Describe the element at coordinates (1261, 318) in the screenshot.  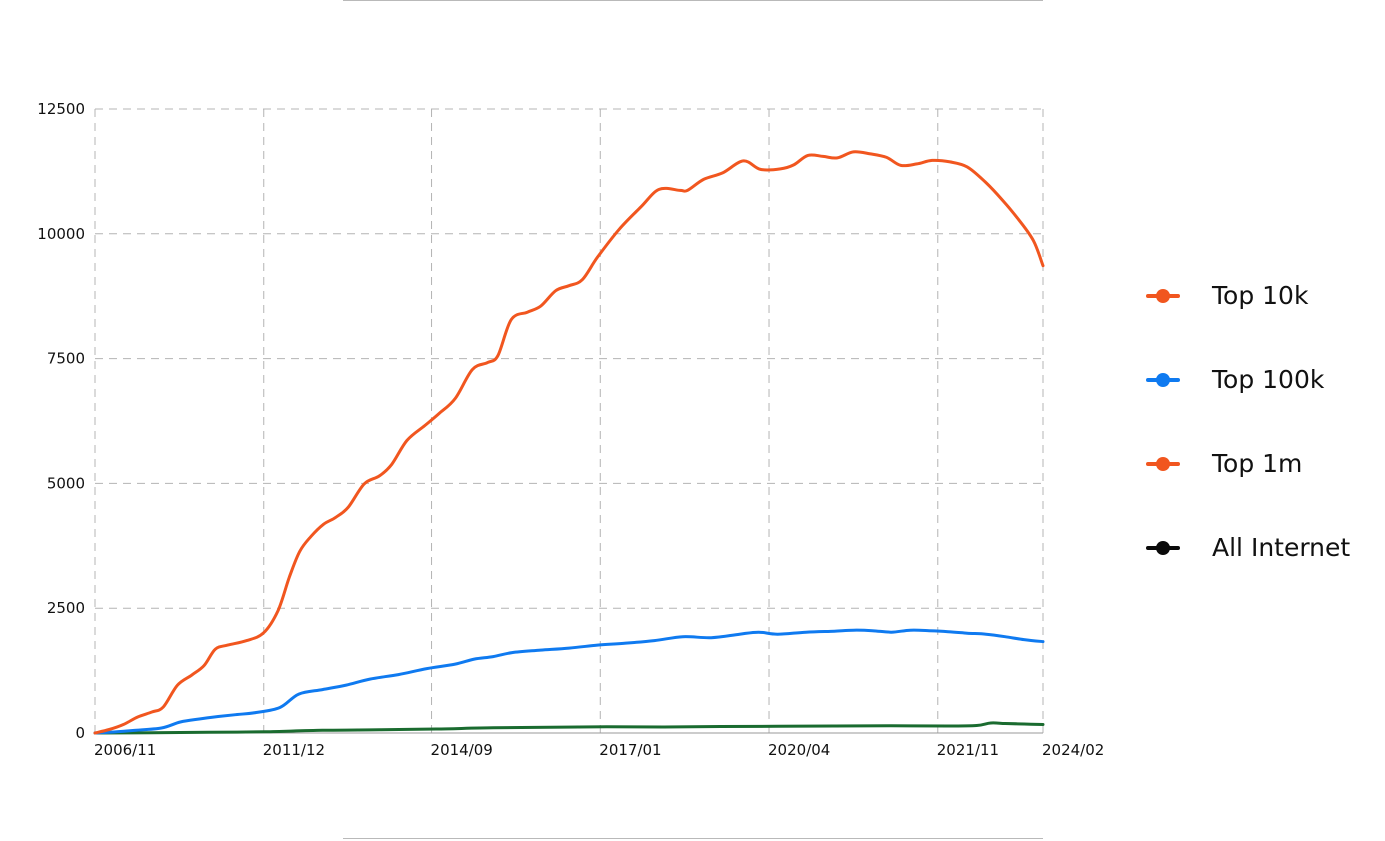
I see `legend-item-top-10k: Top 10k` at that location.